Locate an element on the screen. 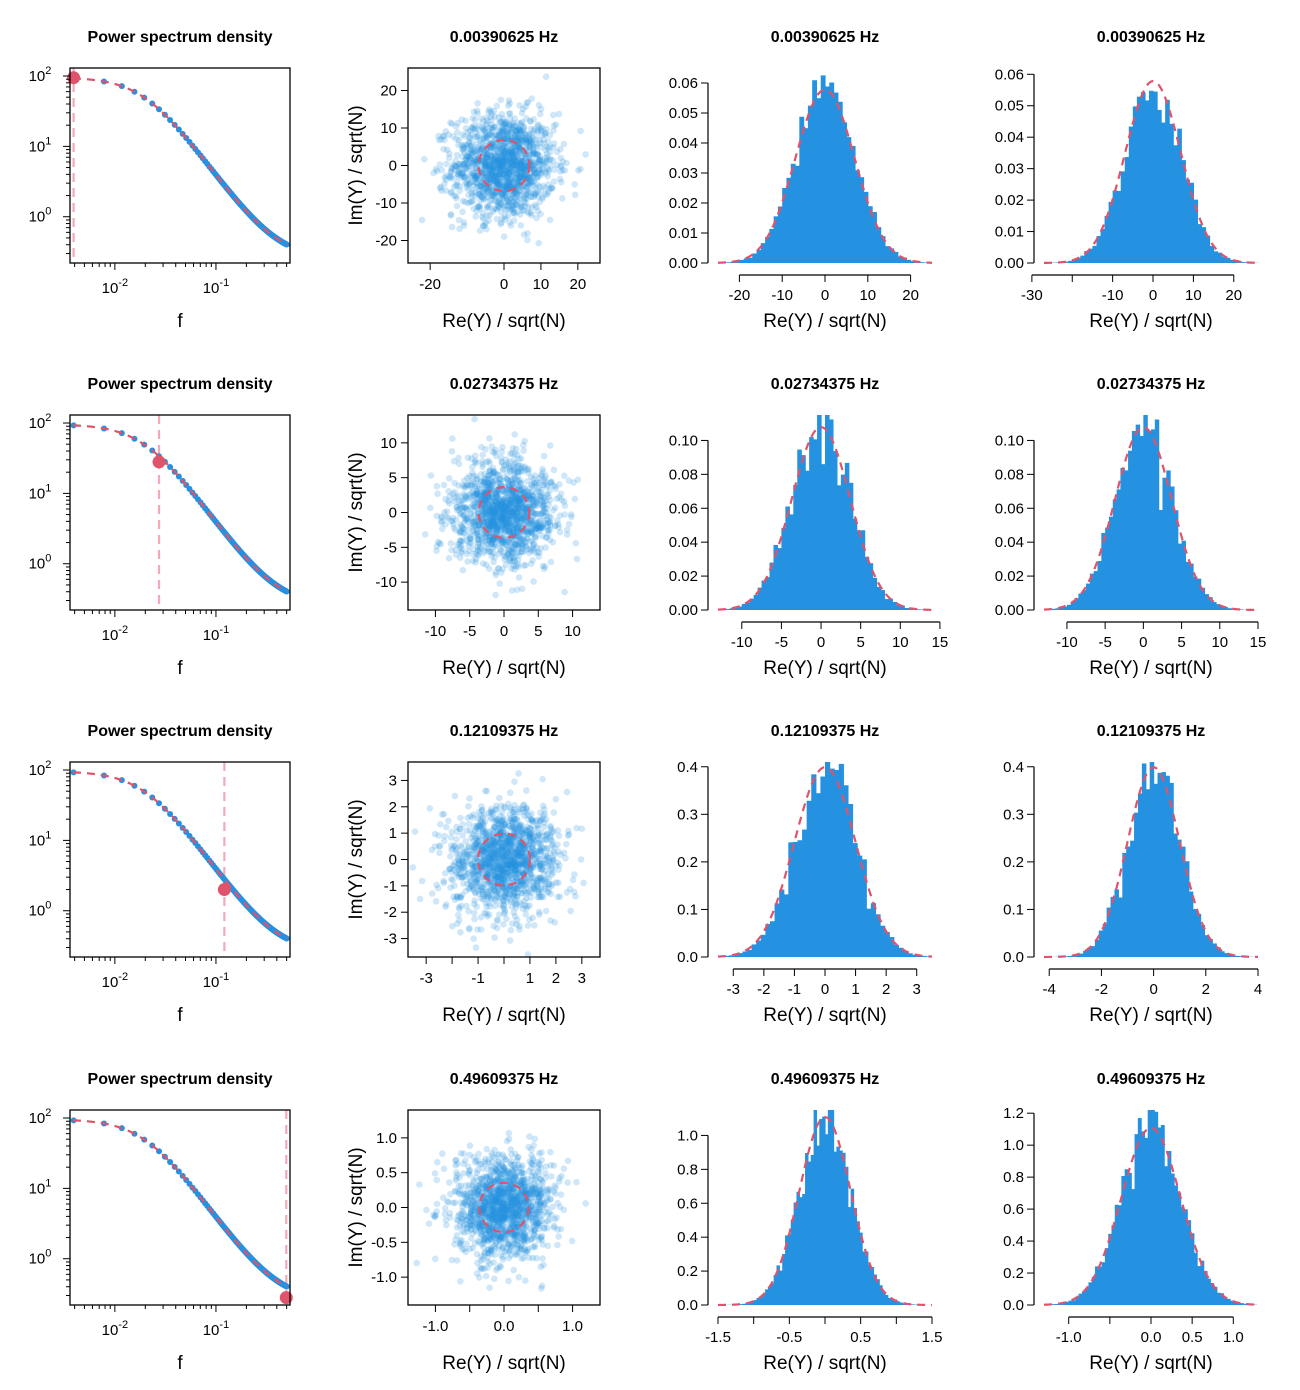 The image size is (1300, 1390). plot-frame is located at coordinates (180, 512).